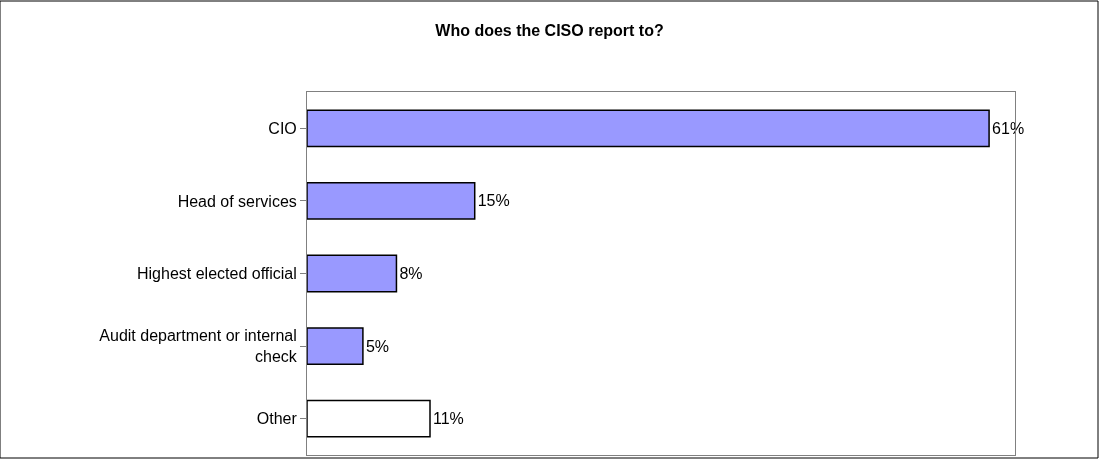  What do you see at coordinates (237, 201) in the screenshot?
I see `y-tick-label: Head of services` at bounding box center [237, 201].